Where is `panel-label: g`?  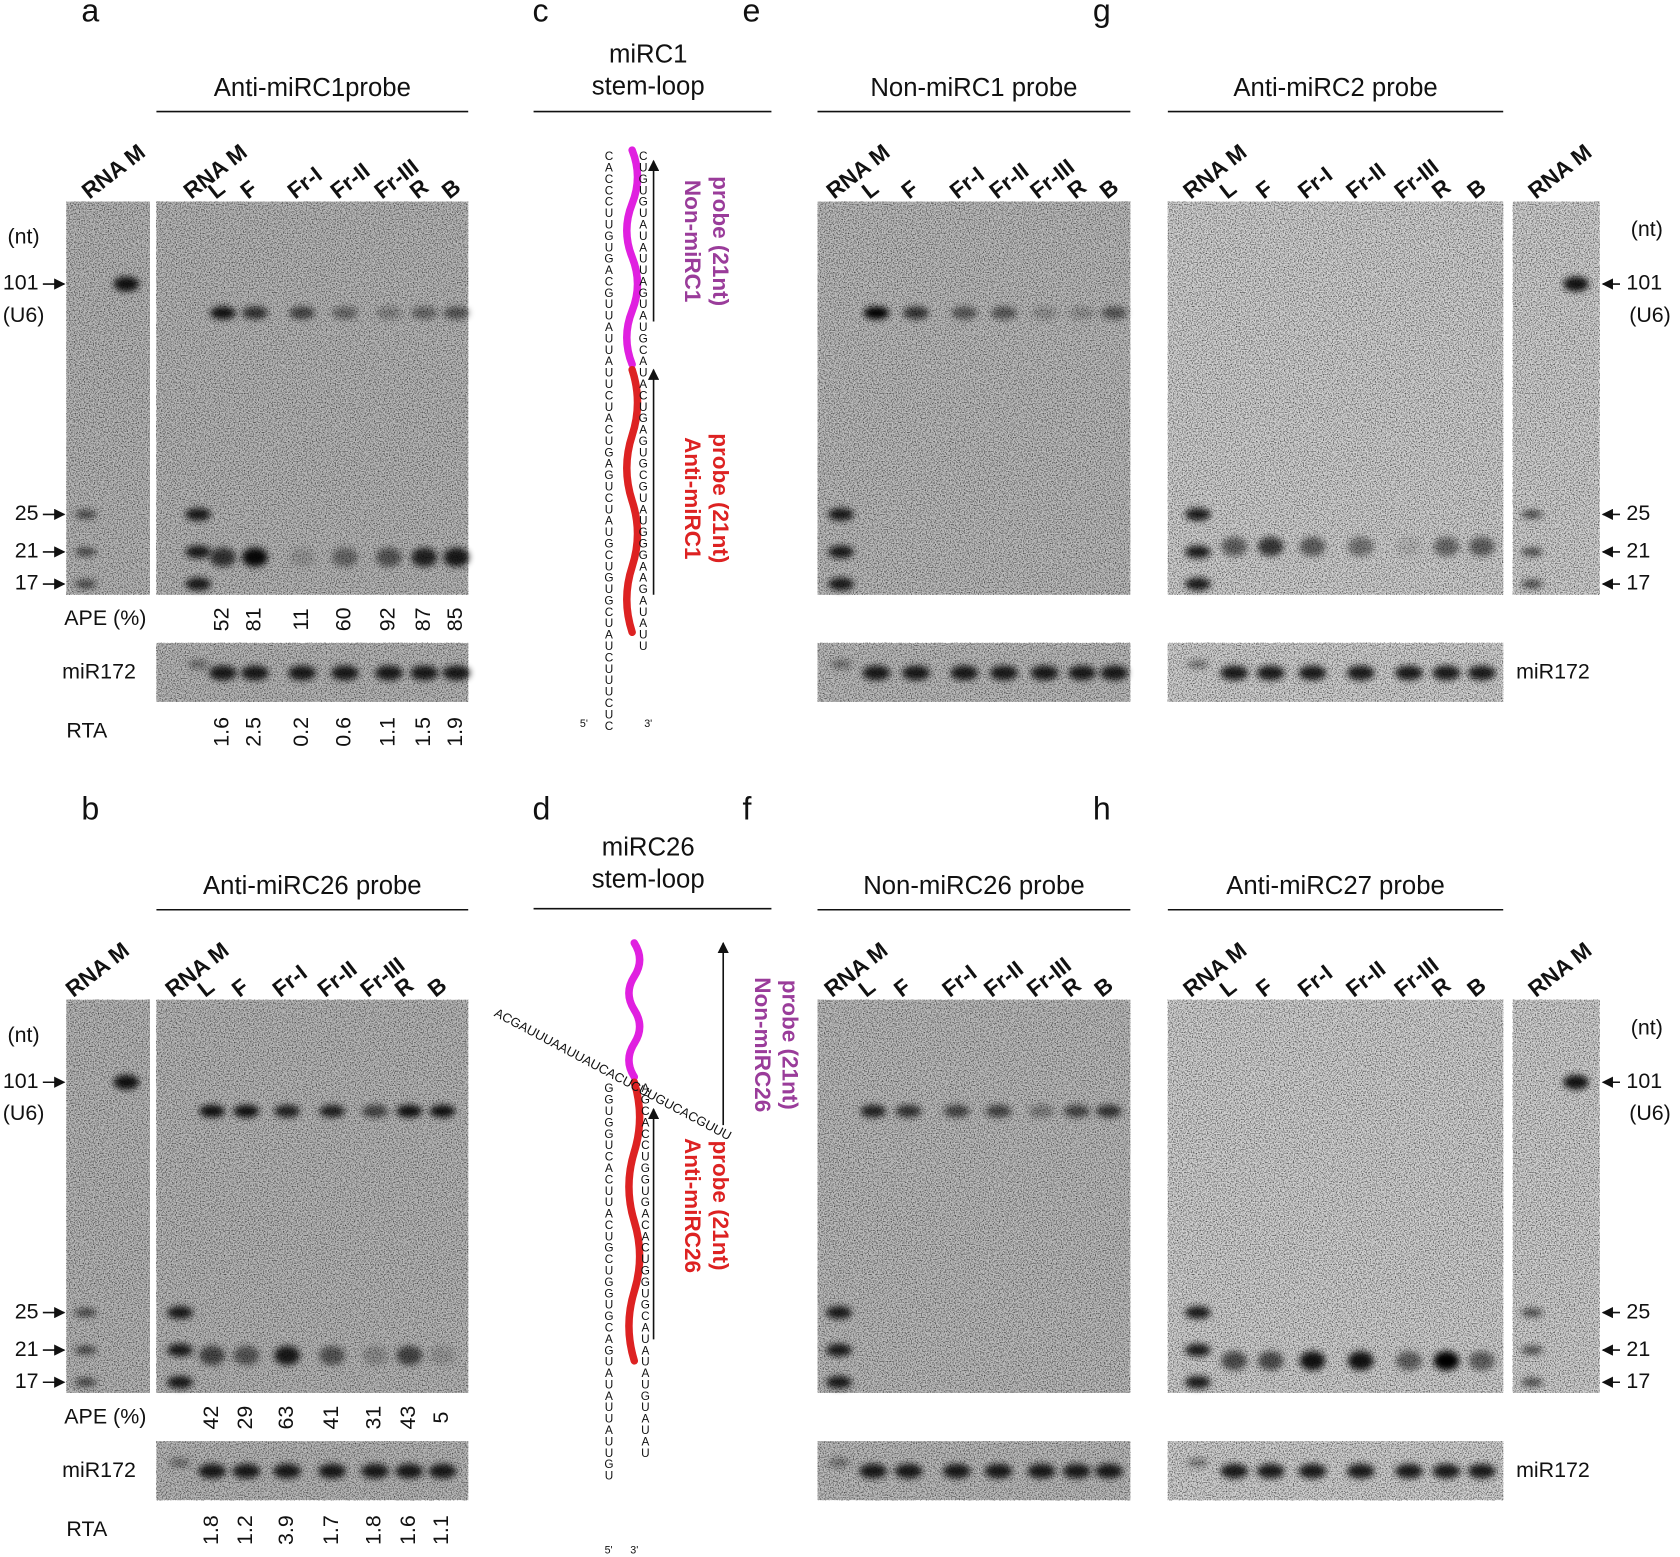
panel-label: g is located at coordinates (1102, 14).